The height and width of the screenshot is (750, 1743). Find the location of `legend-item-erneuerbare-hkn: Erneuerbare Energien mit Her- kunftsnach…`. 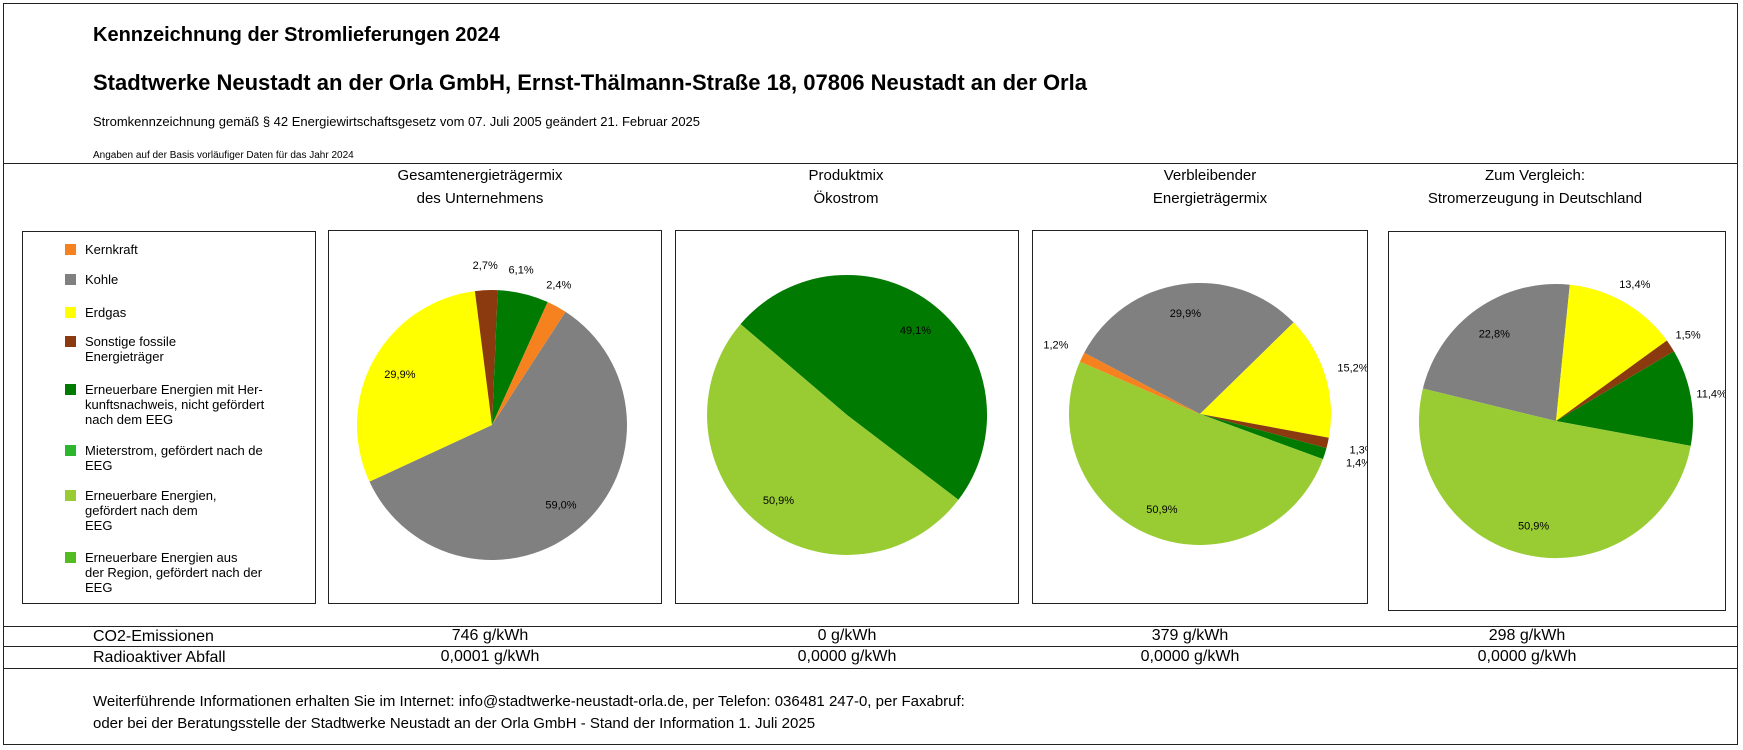

legend-item-erneuerbare-hkn: Erneuerbare Energien mit Her- kunftsnach… is located at coordinates (165, 404).